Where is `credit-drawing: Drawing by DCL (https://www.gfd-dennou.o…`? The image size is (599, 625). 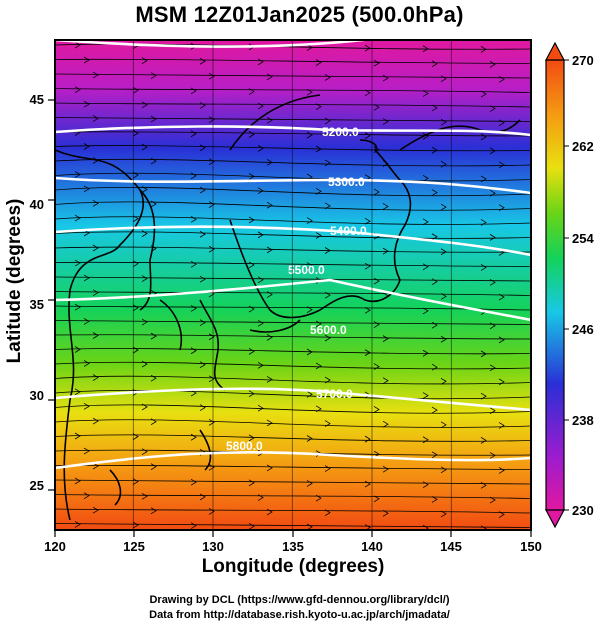 credit-drawing: Drawing by DCL (https://www.gfd-dennou.o… is located at coordinates (299, 600).